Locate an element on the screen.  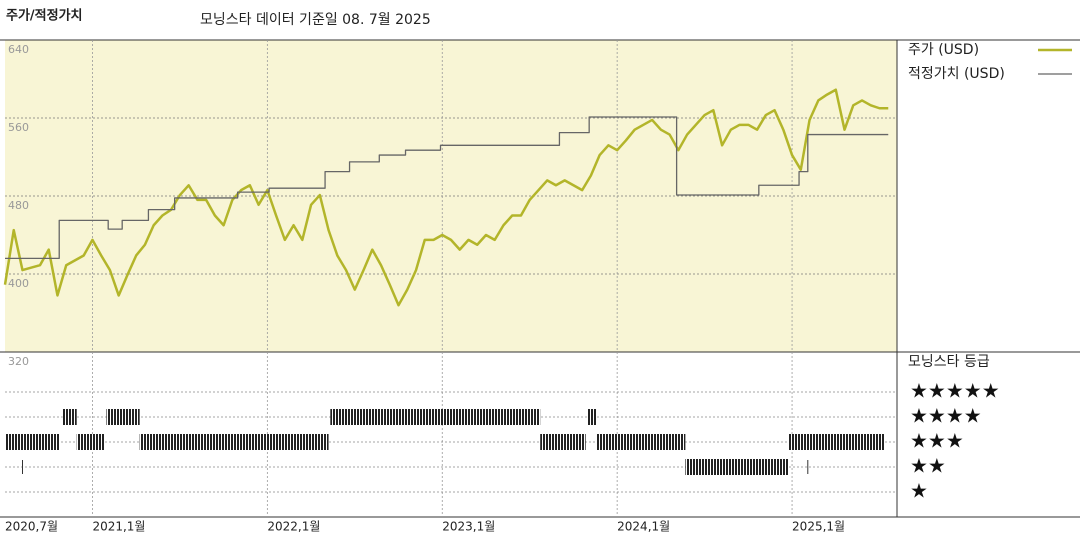
legend-label: 주가 (USD) is located at coordinates (943, 50).